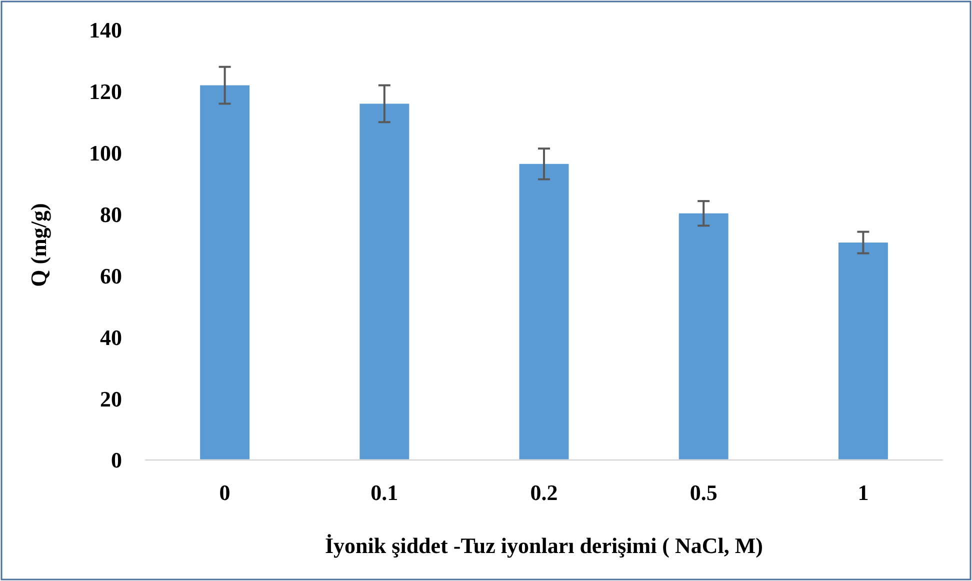 Image resolution: width=972 pixels, height=581 pixels. What do you see at coordinates (544, 492) in the screenshot?
I see `x-tick-label: 0.2` at bounding box center [544, 492].